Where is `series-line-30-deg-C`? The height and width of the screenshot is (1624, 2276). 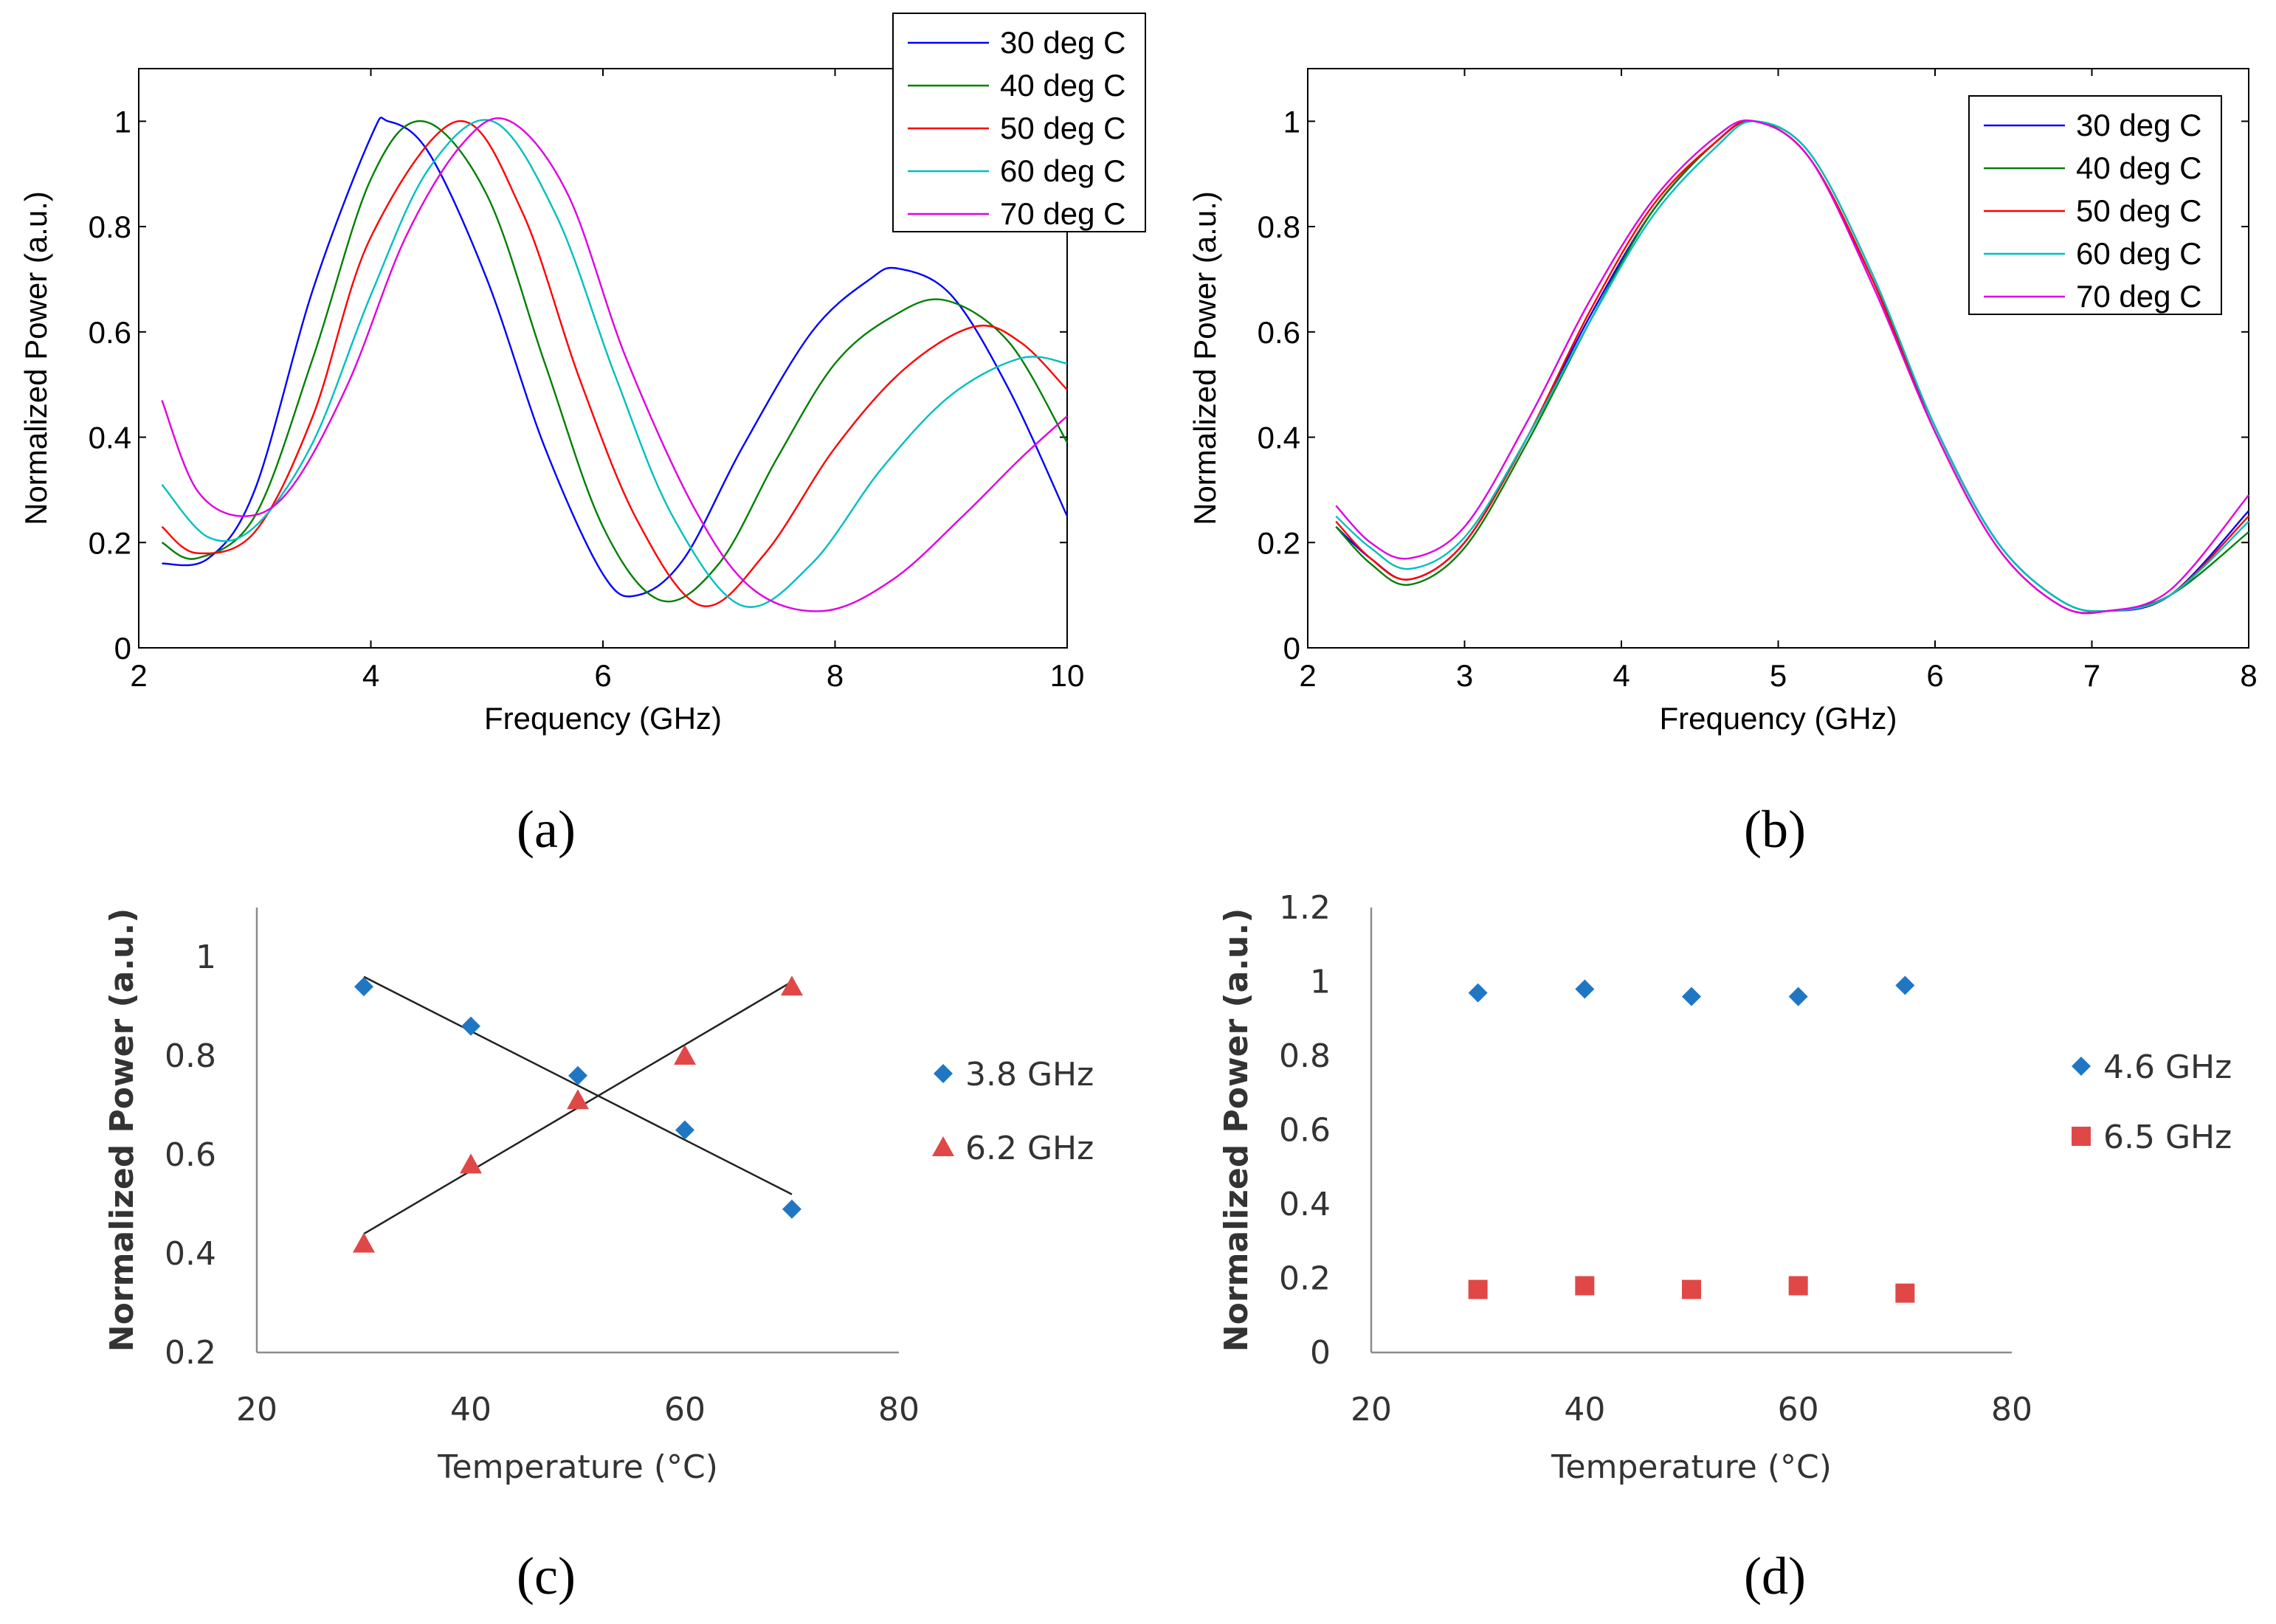 series-line-30-deg-C is located at coordinates (615, 357).